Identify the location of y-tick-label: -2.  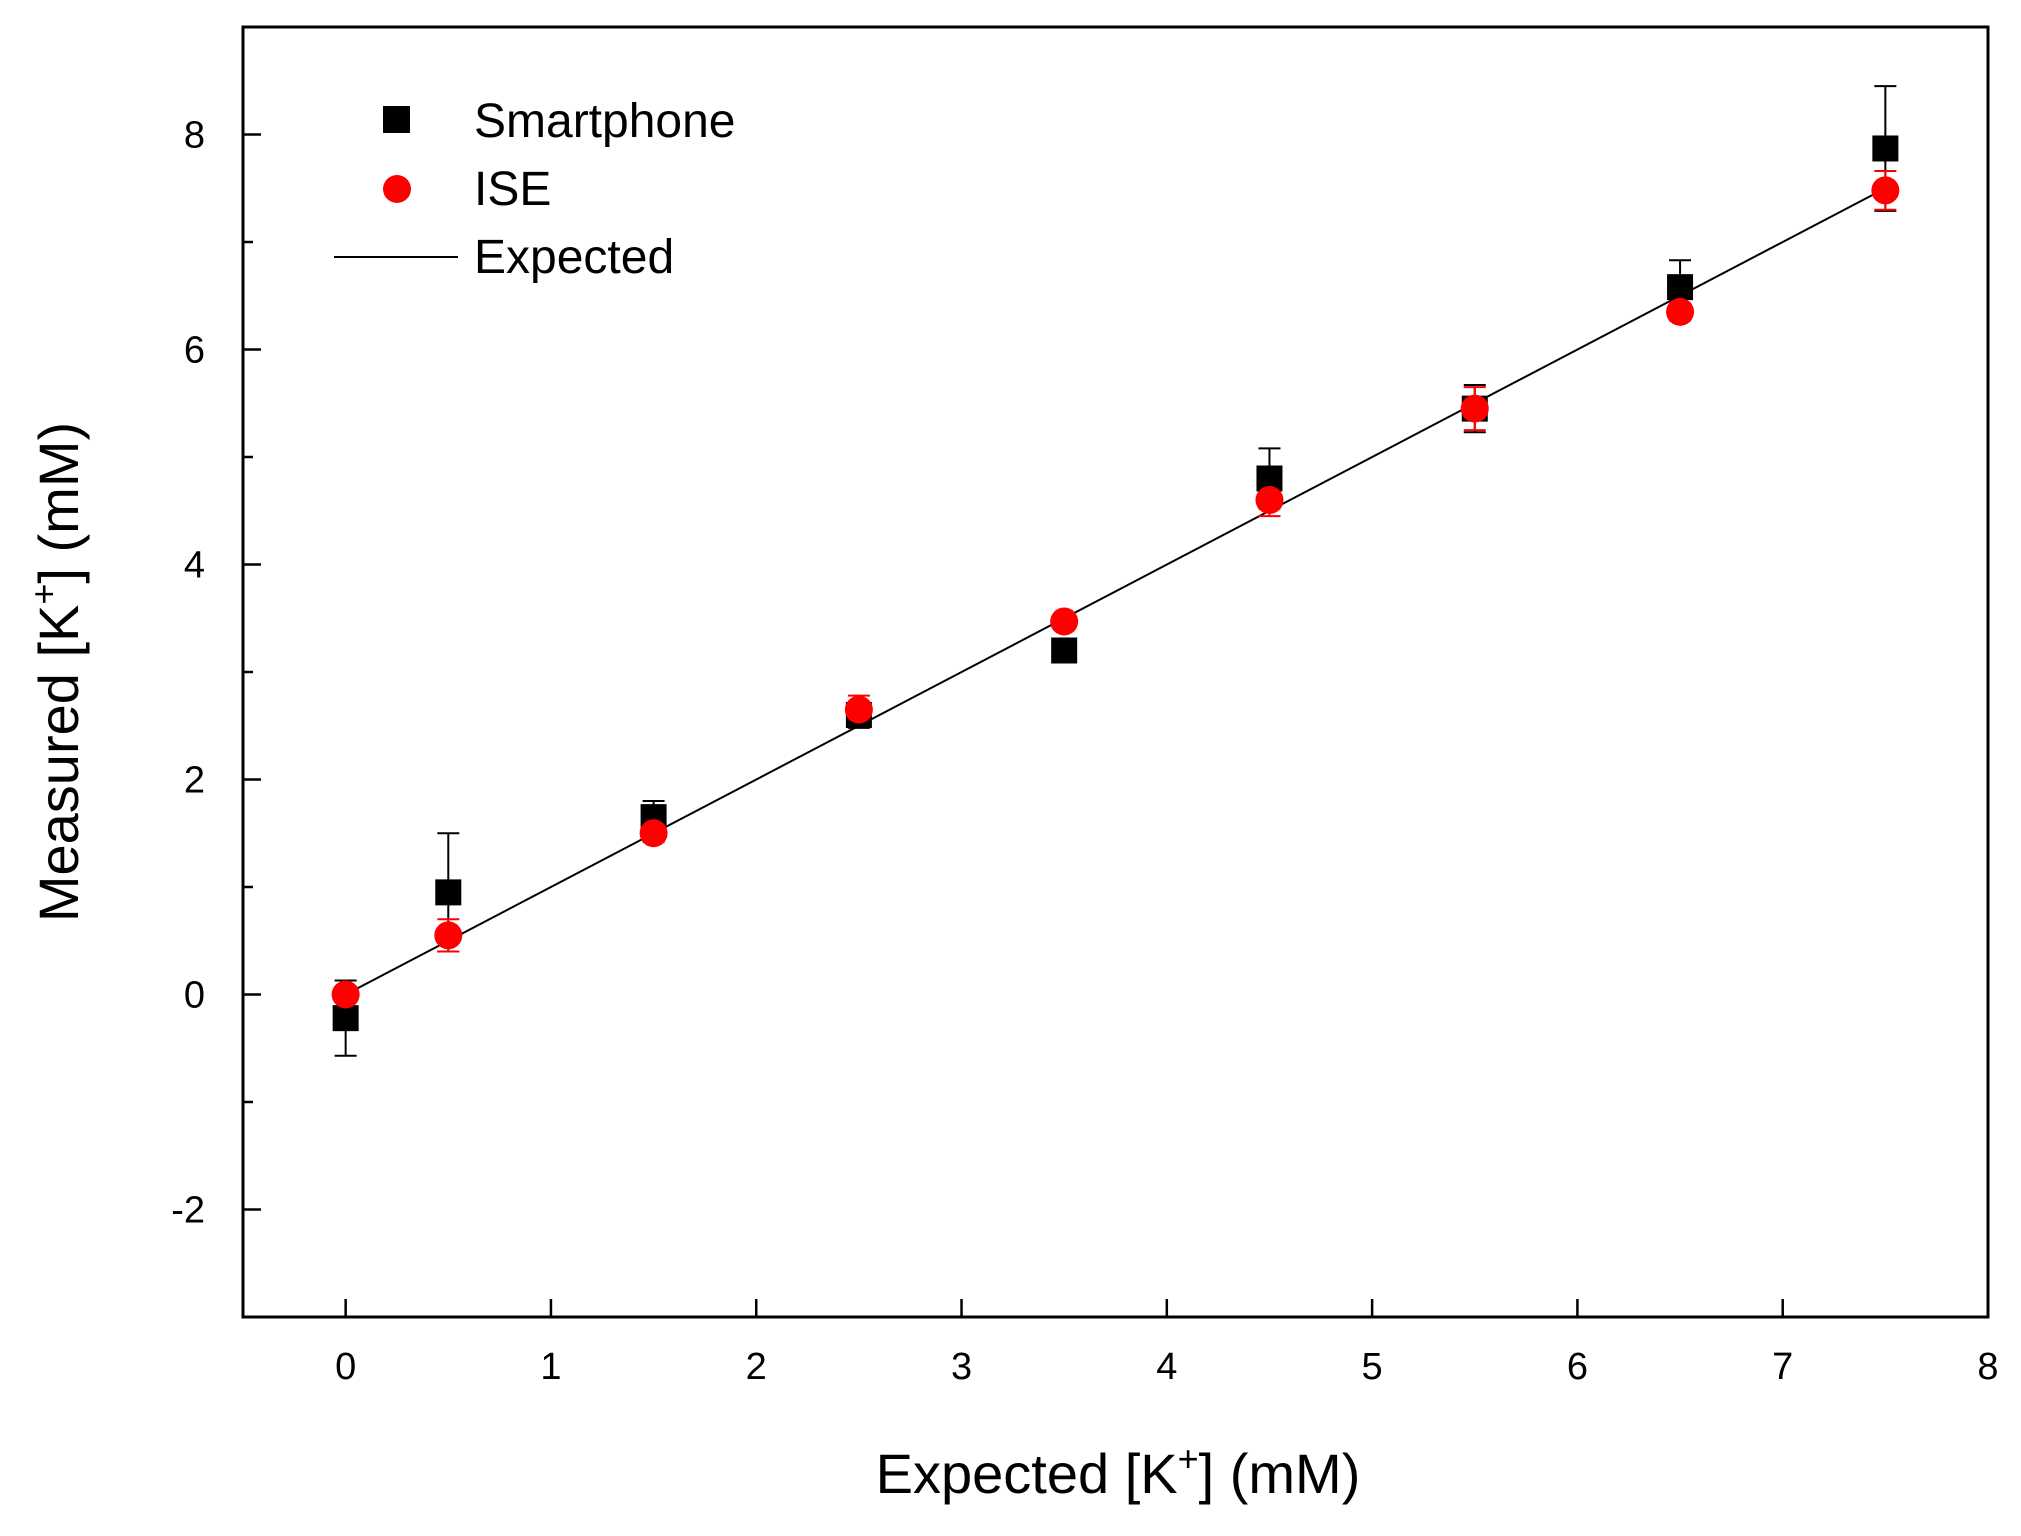
(188, 1211).